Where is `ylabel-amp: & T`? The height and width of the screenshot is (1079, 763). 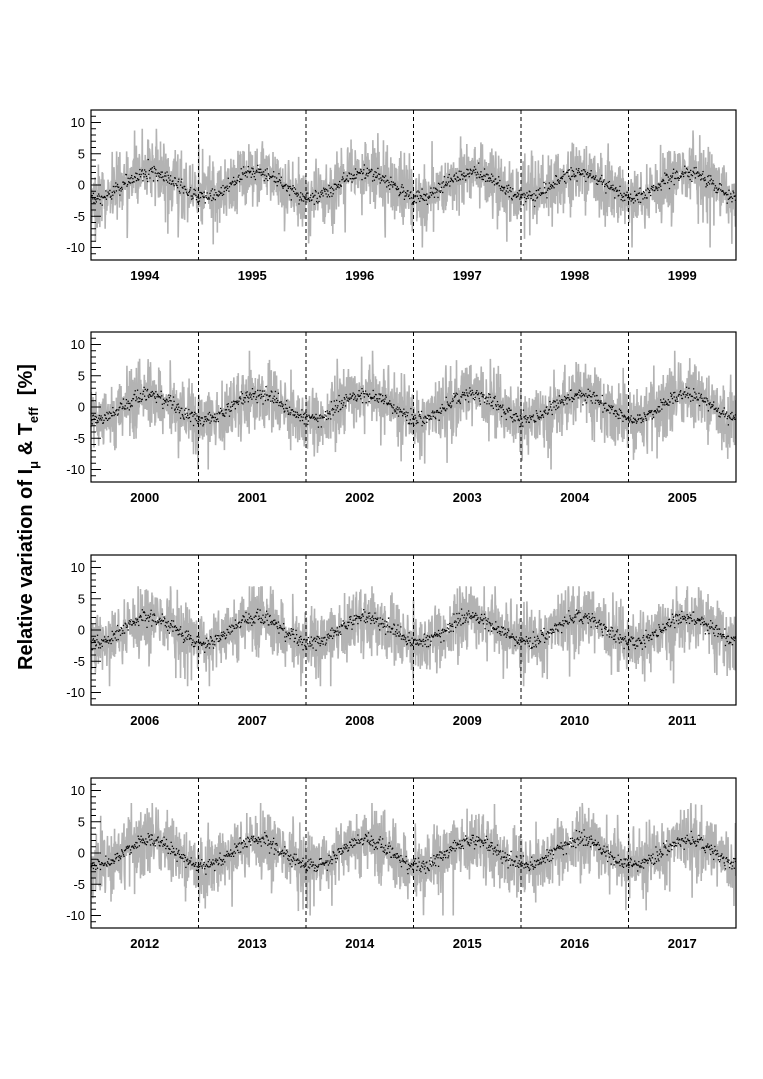
ylabel-amp: & T is located at coordinates (26, 442).